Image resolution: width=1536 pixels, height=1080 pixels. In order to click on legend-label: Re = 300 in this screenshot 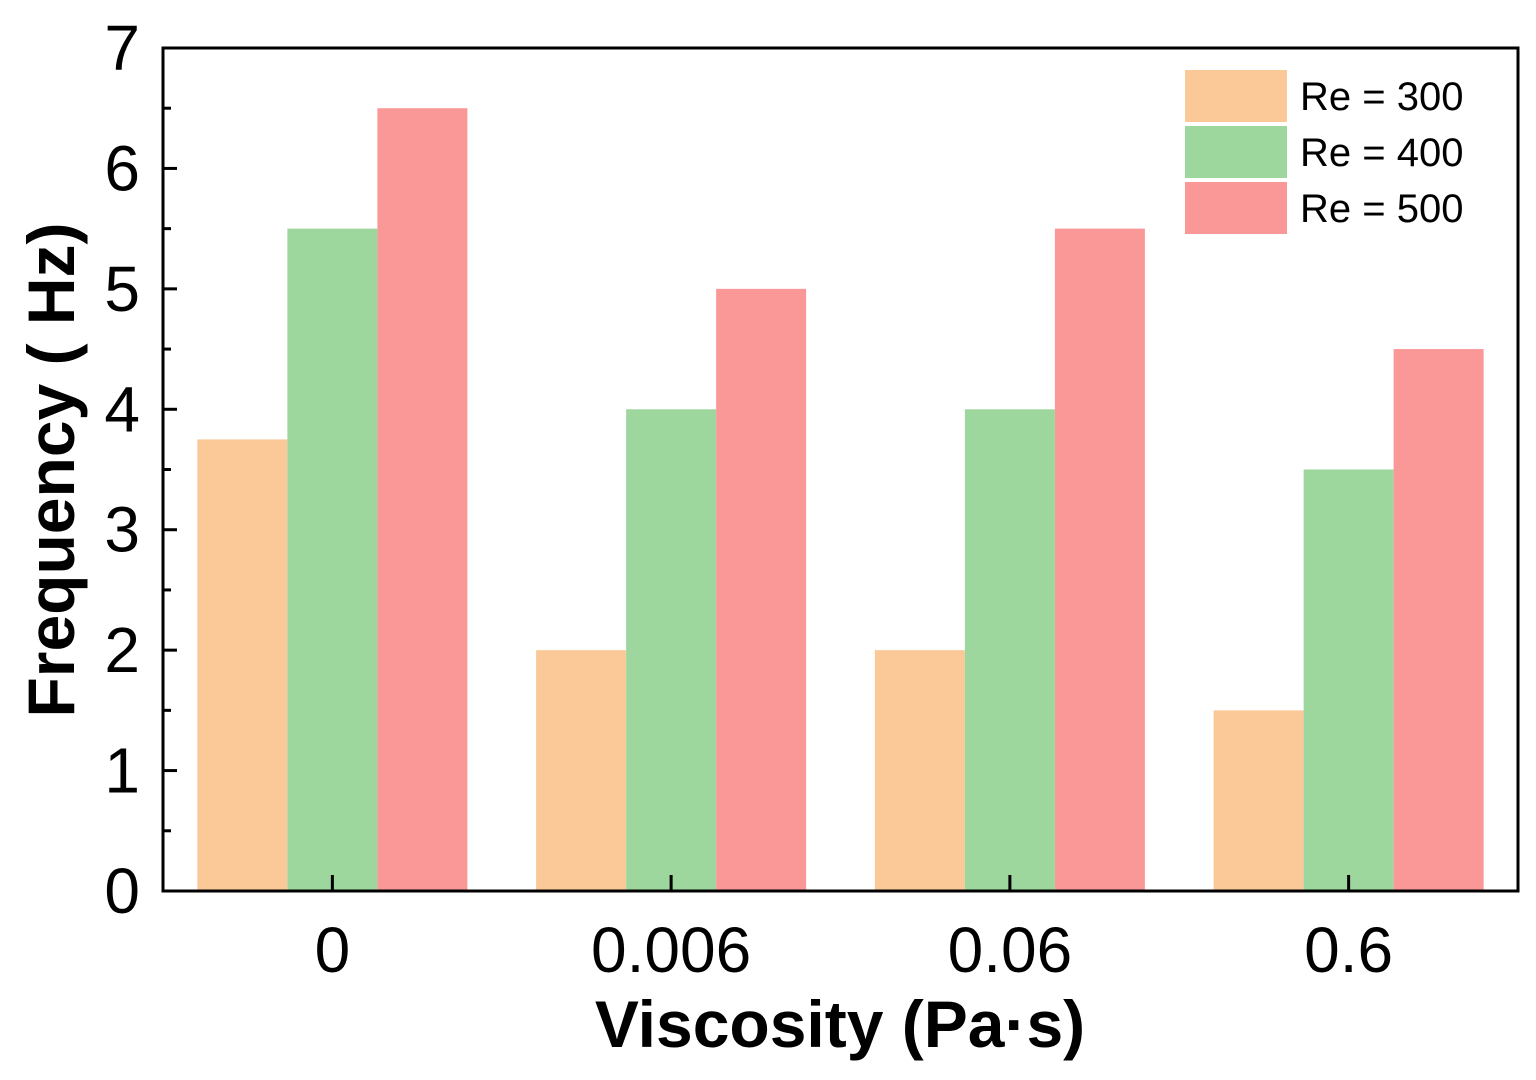, I will do `click(1381, 97)`.